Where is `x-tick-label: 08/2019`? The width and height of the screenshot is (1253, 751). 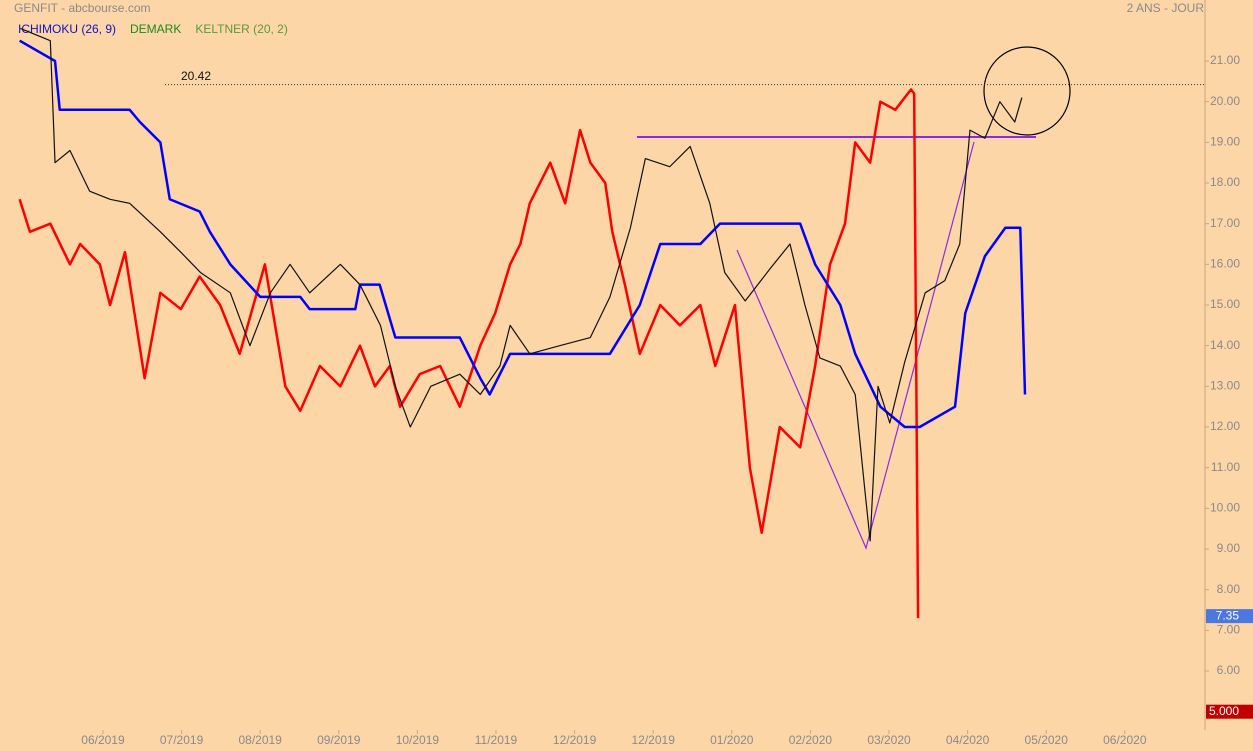 x-tick-label: 08/2019 is located at coordinates (260, 740).